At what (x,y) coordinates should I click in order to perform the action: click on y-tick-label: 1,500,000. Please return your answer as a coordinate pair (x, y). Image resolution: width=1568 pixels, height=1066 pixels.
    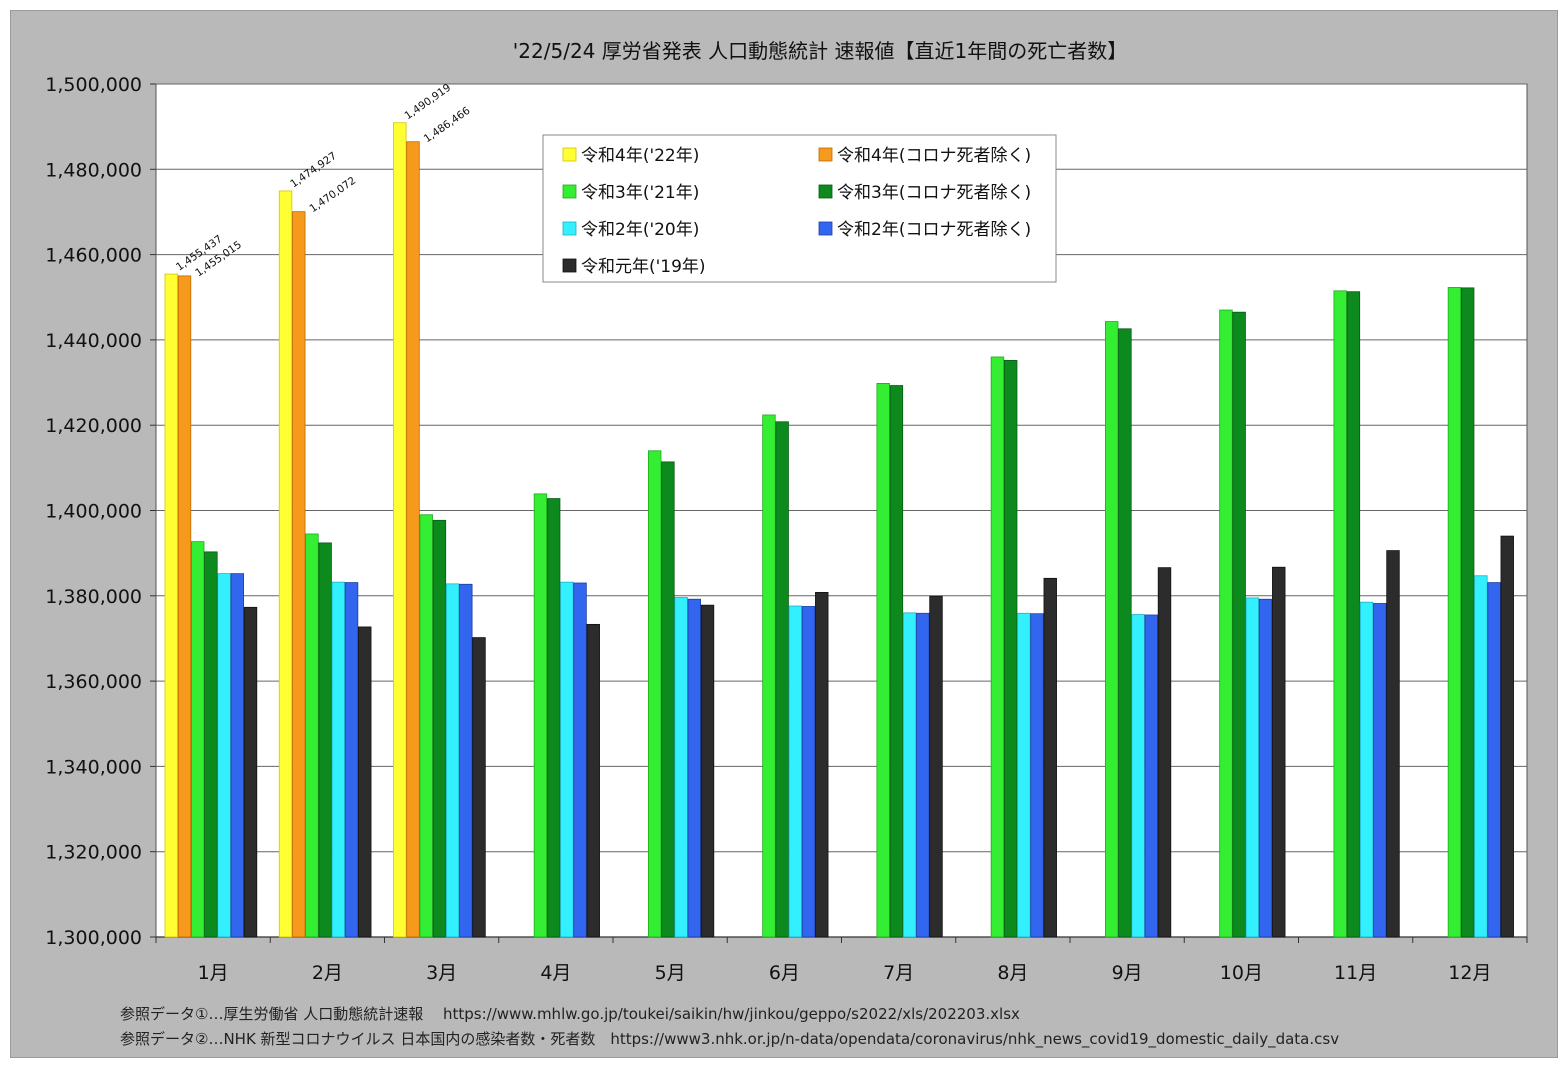
    Looking at the image, I should click on (93, 85).